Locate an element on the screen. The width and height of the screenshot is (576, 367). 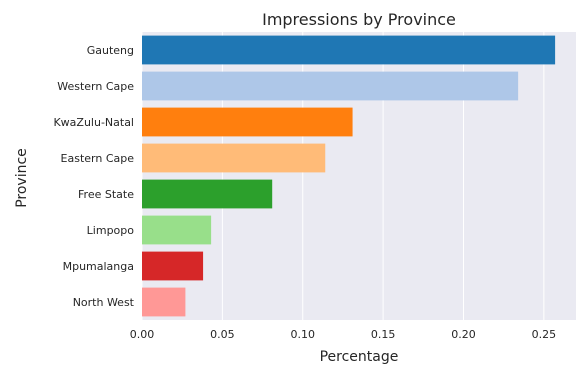
x-axis-title: Percentage is located at coordinates (359, 357).